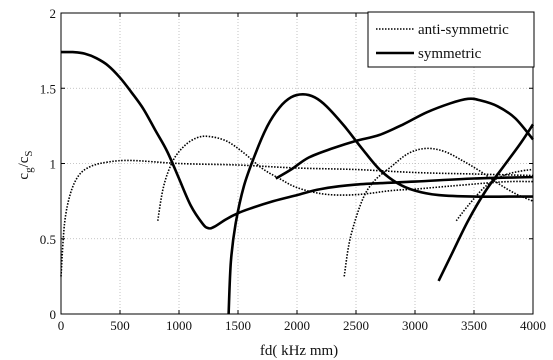 The height and width of the screenshot is (360, 553). What do you see at coordinates (29, 153) in the screenshot?
I see `y-axis-title-sub2: S` at bounding box center [29, 153].